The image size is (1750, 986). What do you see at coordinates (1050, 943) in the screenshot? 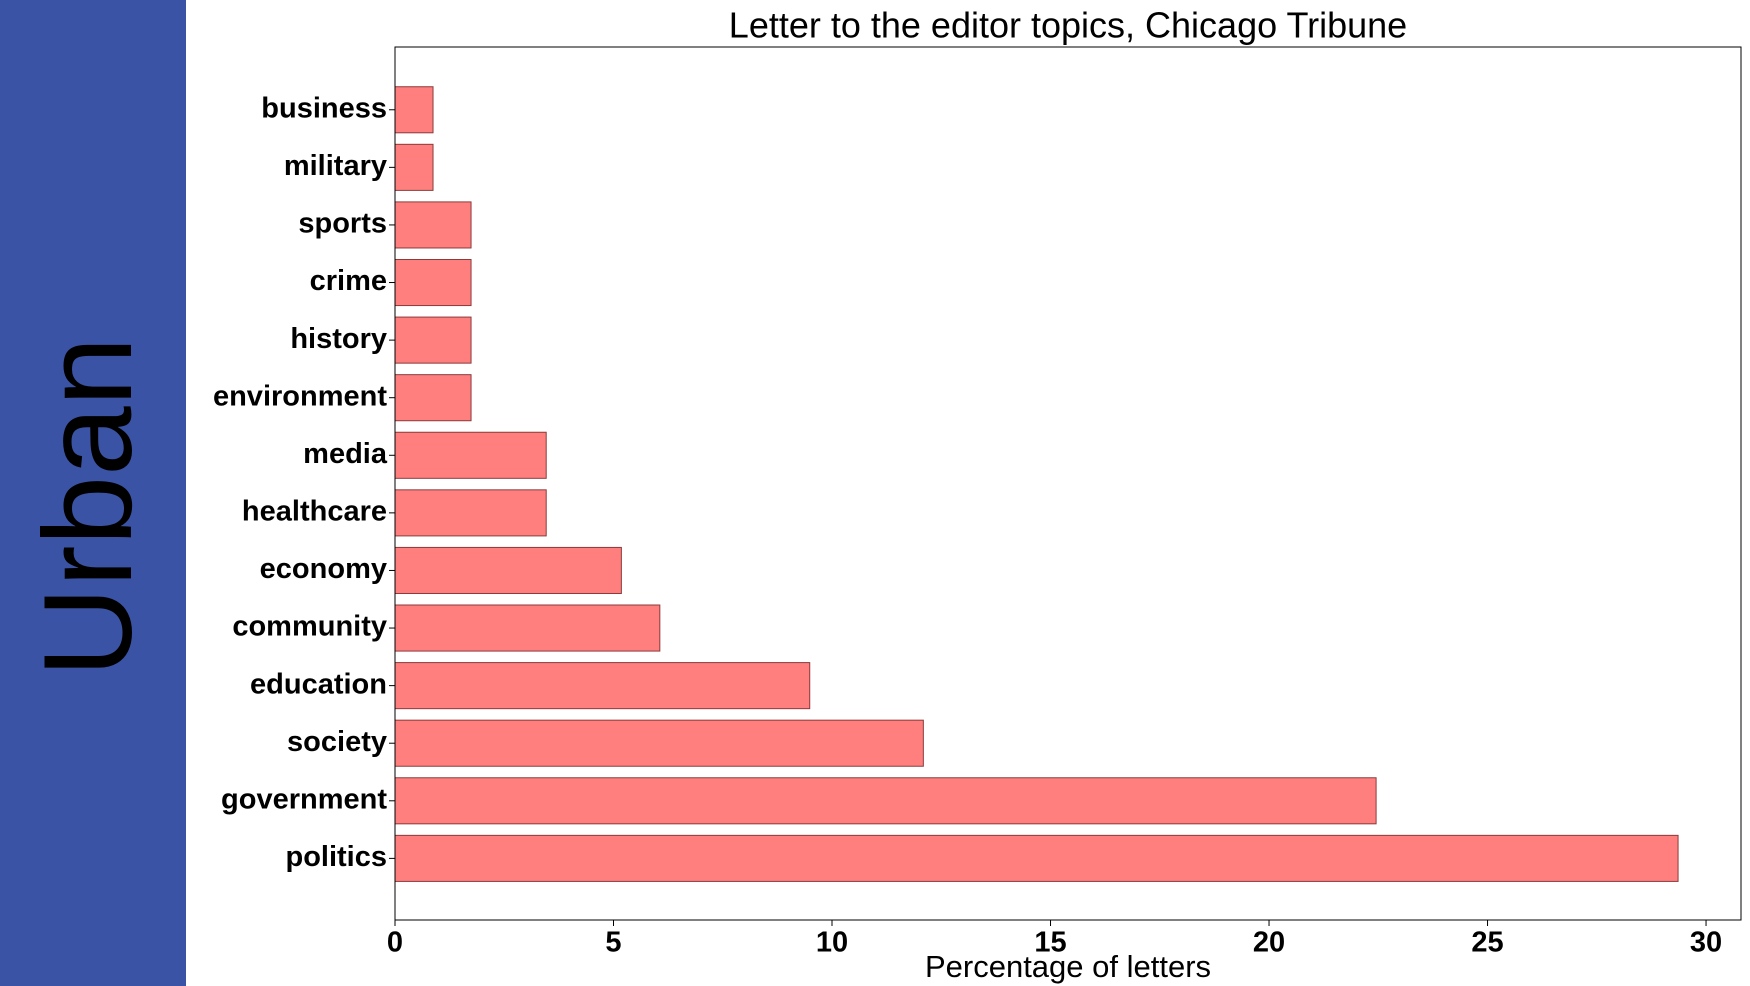
I see `x-tick-label: 15` at bounding box center [1050, 943].